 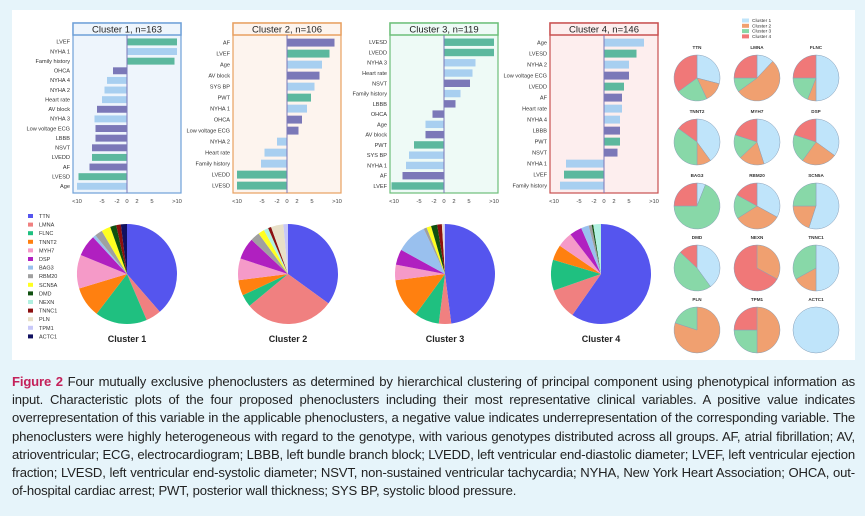 I want to click on legend-label: ACTC1, so click(x=48, y=337).